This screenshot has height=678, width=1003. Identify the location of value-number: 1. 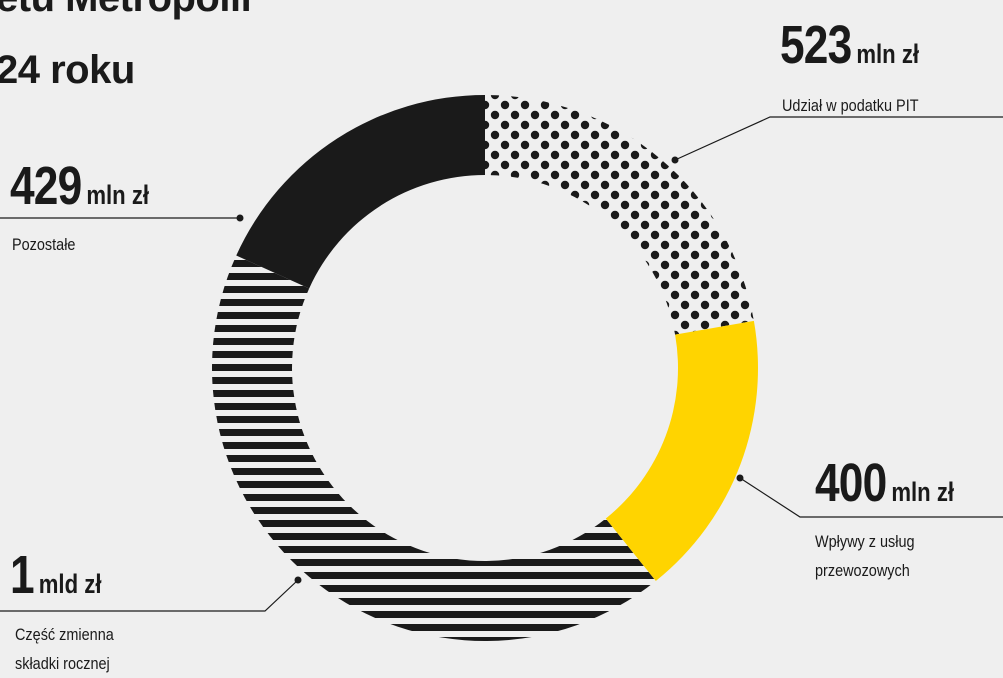
(22, 575).